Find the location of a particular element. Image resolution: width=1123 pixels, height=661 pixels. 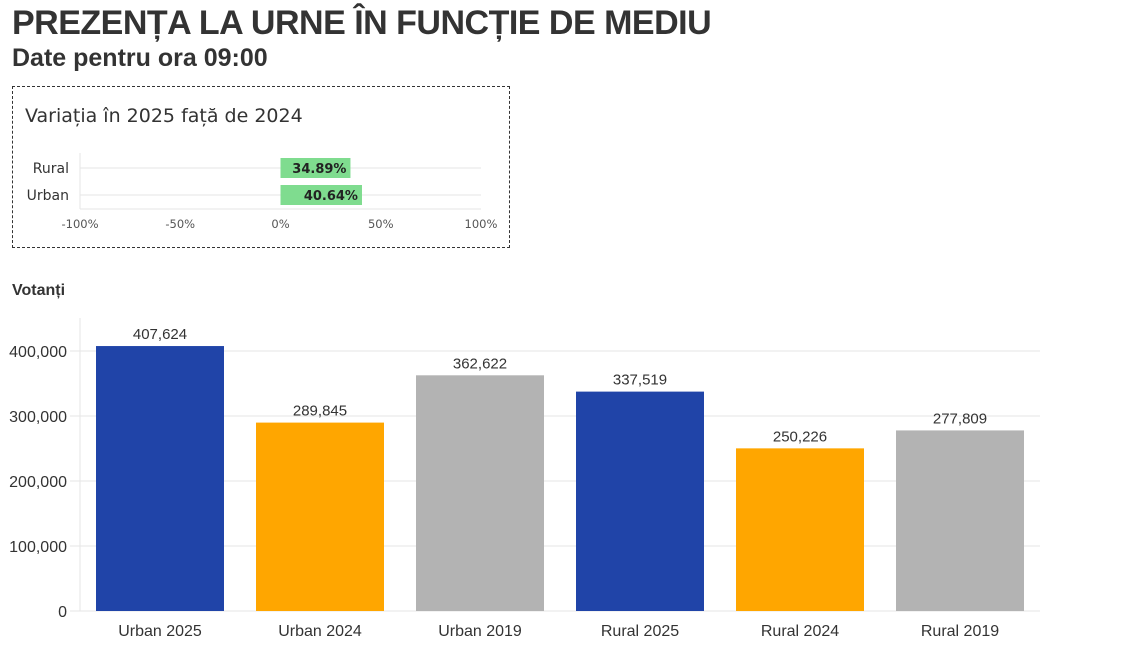

main-chart-ylabel: Votanți is located at coordinates (39, 290).